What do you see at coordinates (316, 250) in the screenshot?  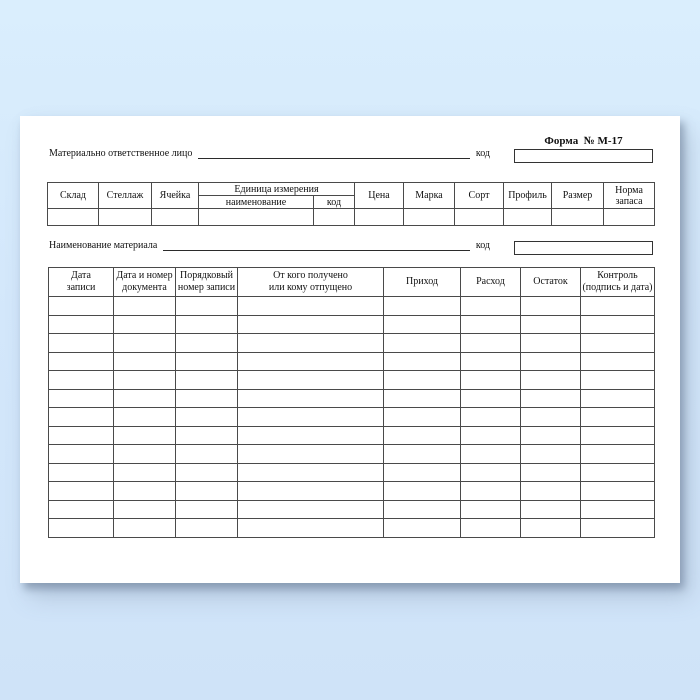 I see `material-name-blank-line` at bounding box center [316, 250].